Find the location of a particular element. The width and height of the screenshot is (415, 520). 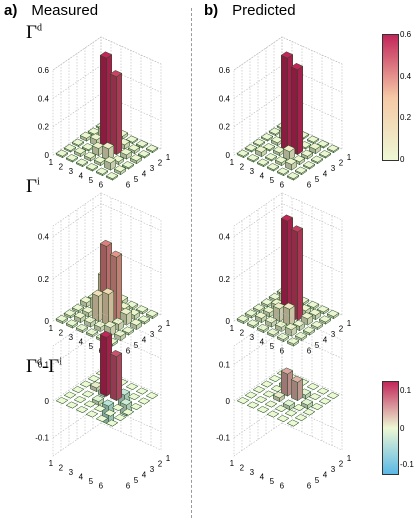

z-tick-label: 0.2 is located at coordinates (44, 279).